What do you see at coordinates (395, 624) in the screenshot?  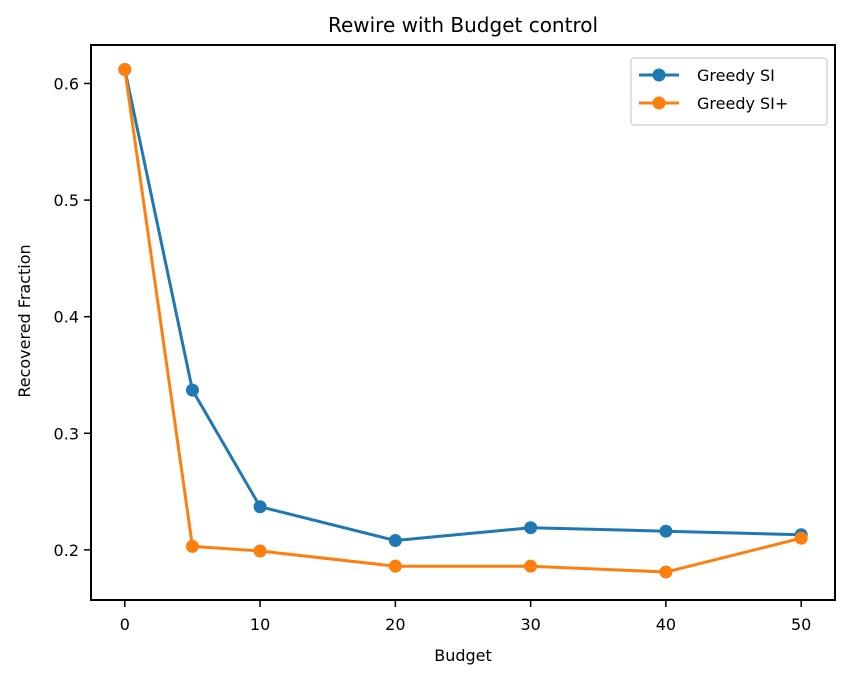 I see `x-tick-label: 20` at bounding box center [395, 624].